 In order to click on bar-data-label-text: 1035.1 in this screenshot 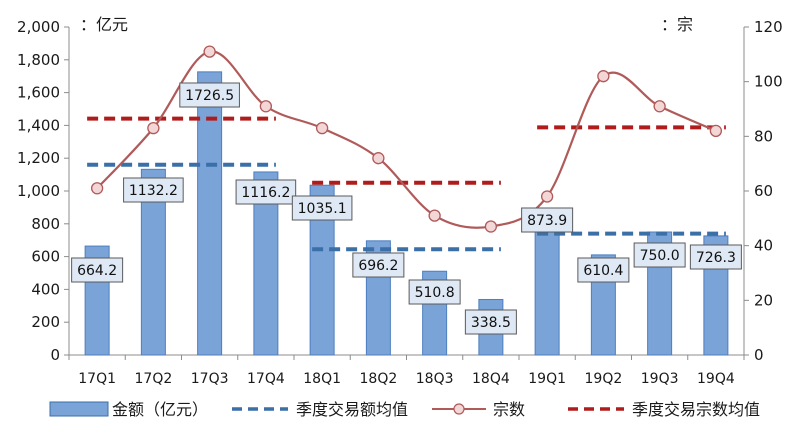, I will do `click(322, 209)`.